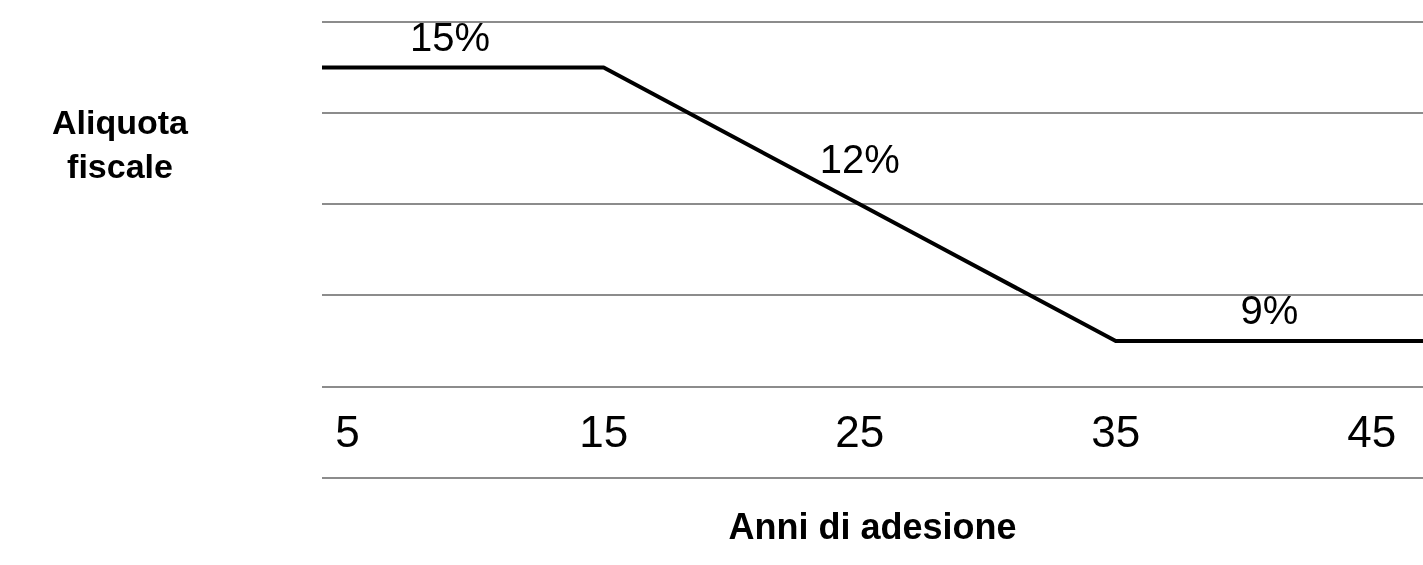 The height and width of the screenshot is (565, 1423). Describe the element at coordinates (450, 36) in the screenshot. I see `data-label: 15%` at that location.